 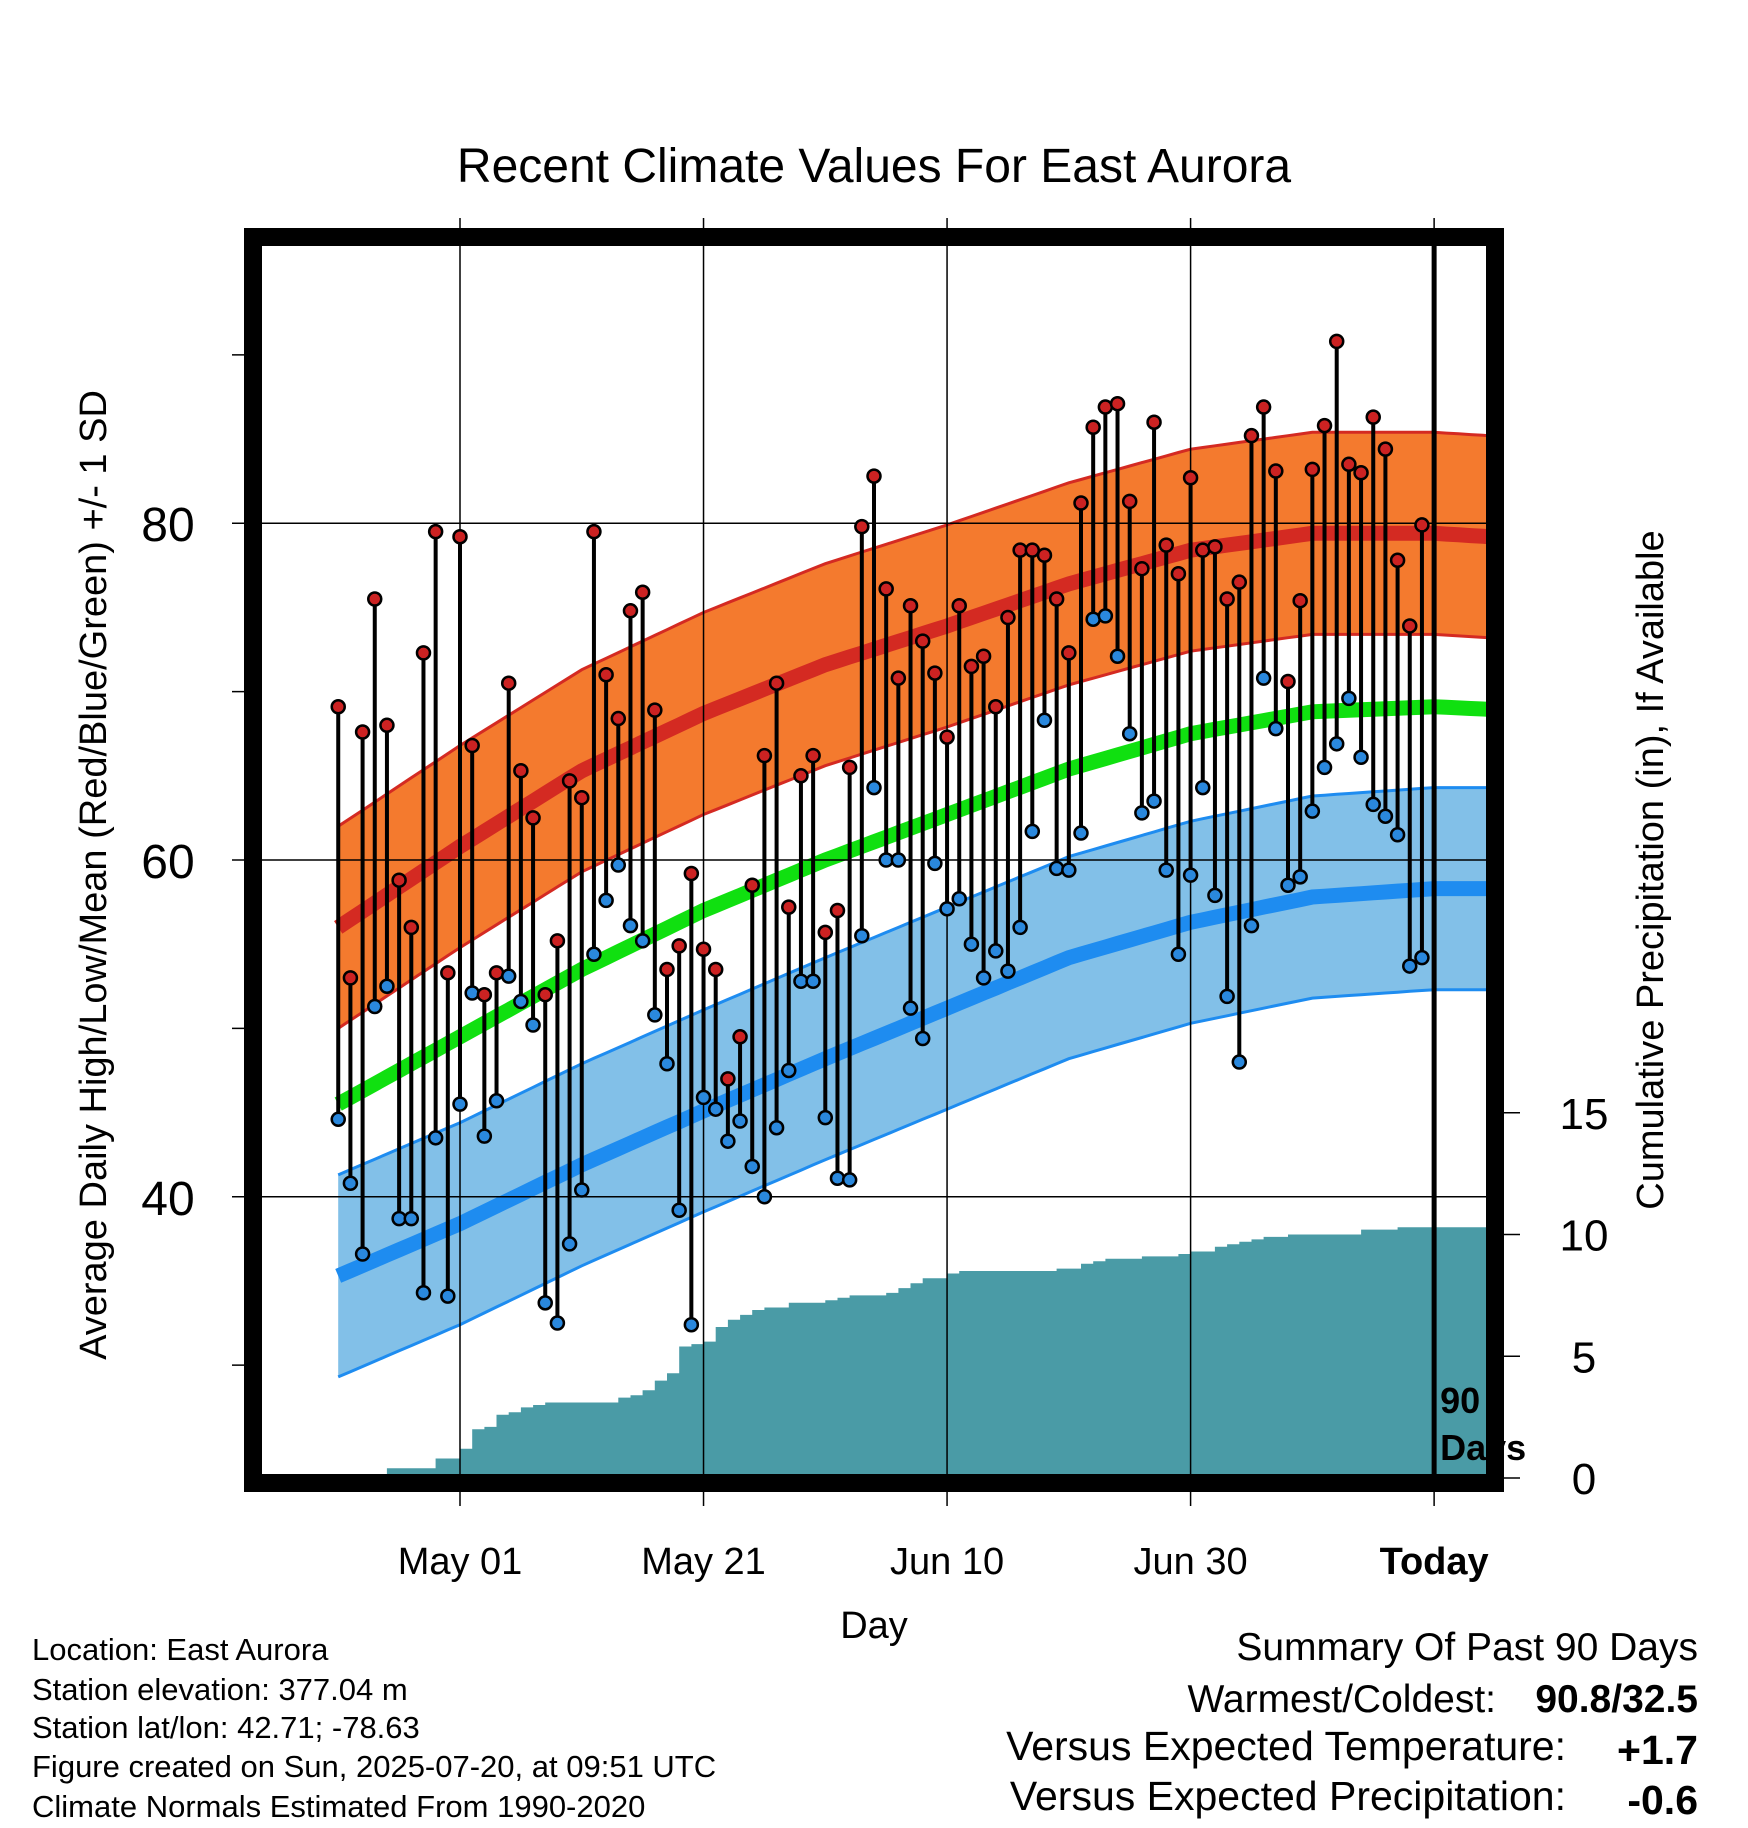 What do you see at coordinates (936, 1351) in the screenshot?
I see `precip-area` at bounding box center [936, 1351].